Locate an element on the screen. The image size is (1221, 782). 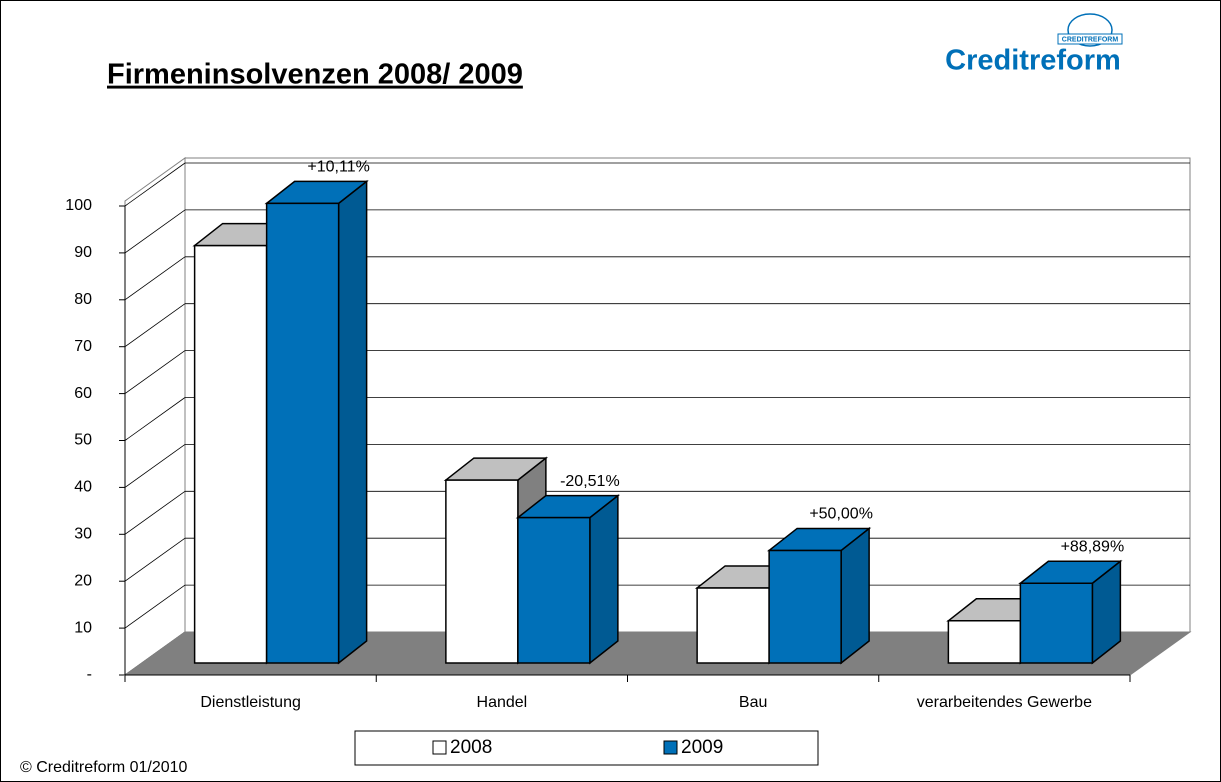
x-tick-label: verarbeitendes Gewerbe is located at coordinates (1004, 702).